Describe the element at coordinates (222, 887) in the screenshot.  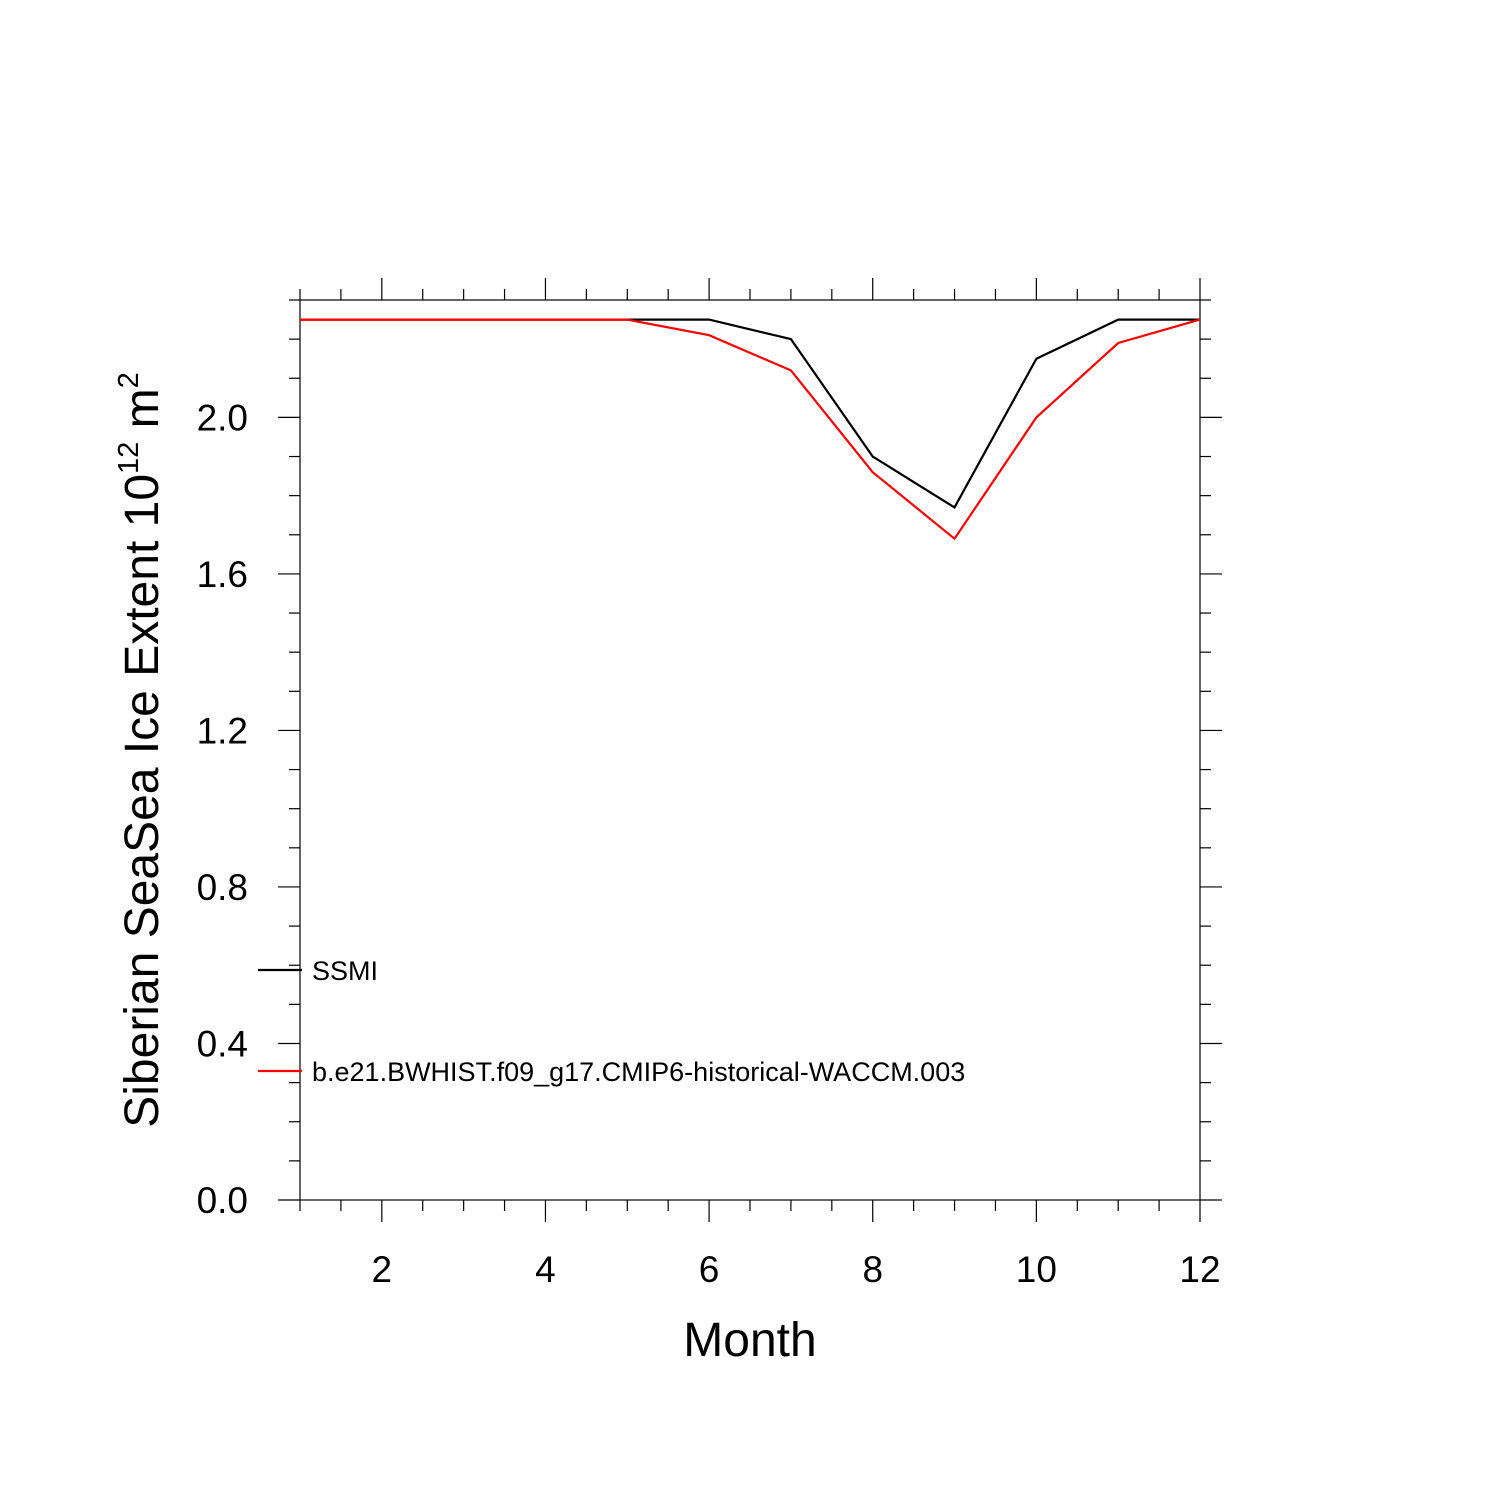
I see `y-tick-label: 0.8` at that location.